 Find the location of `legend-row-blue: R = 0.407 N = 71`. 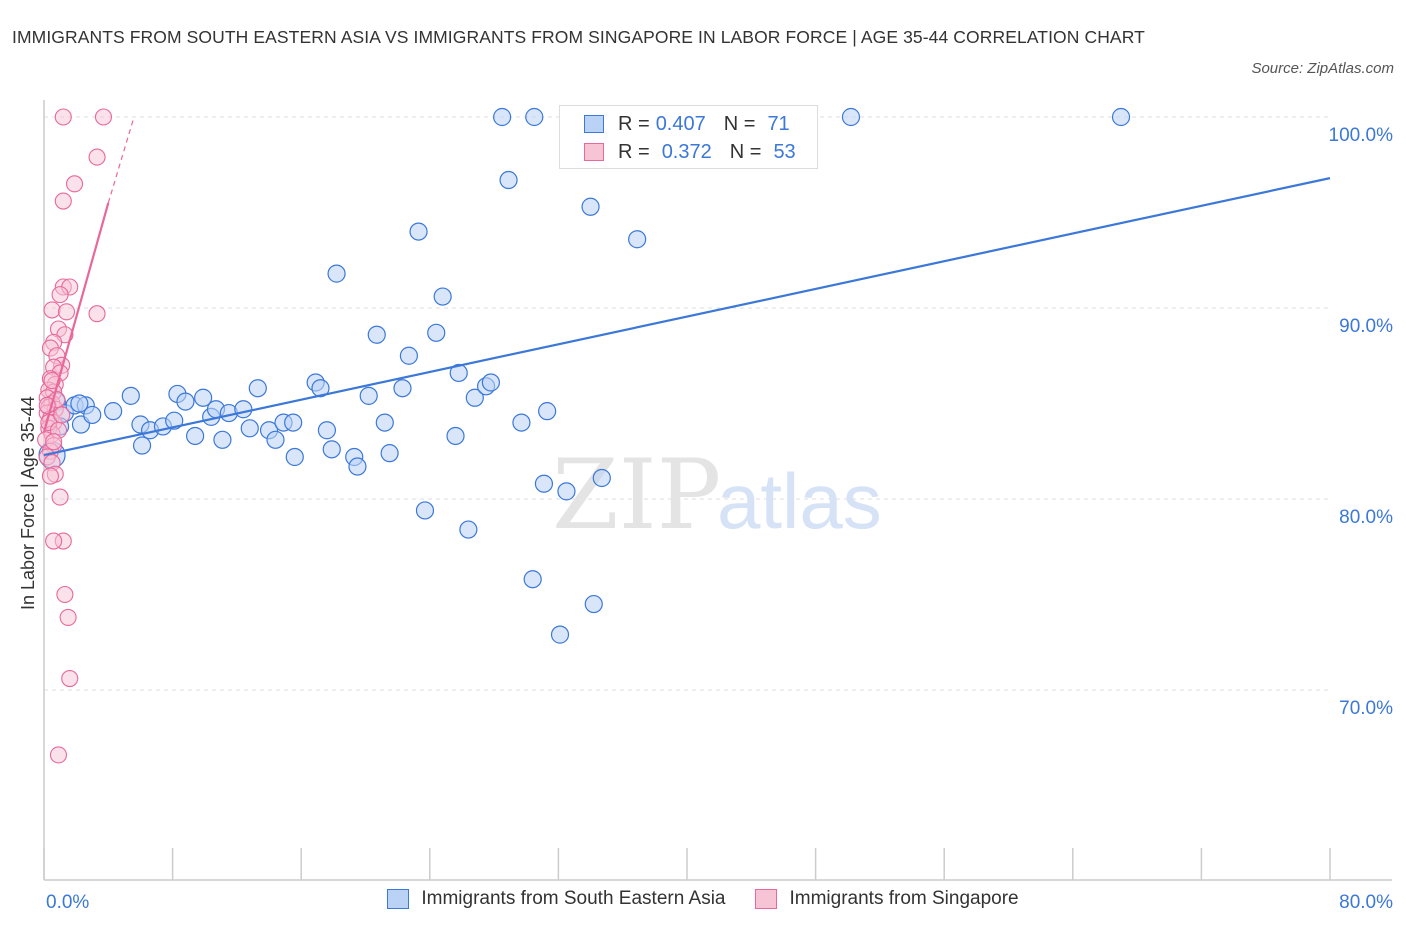

legend-row-blue: R = 0.407 N = 71 is located at coordinates (687, 124).